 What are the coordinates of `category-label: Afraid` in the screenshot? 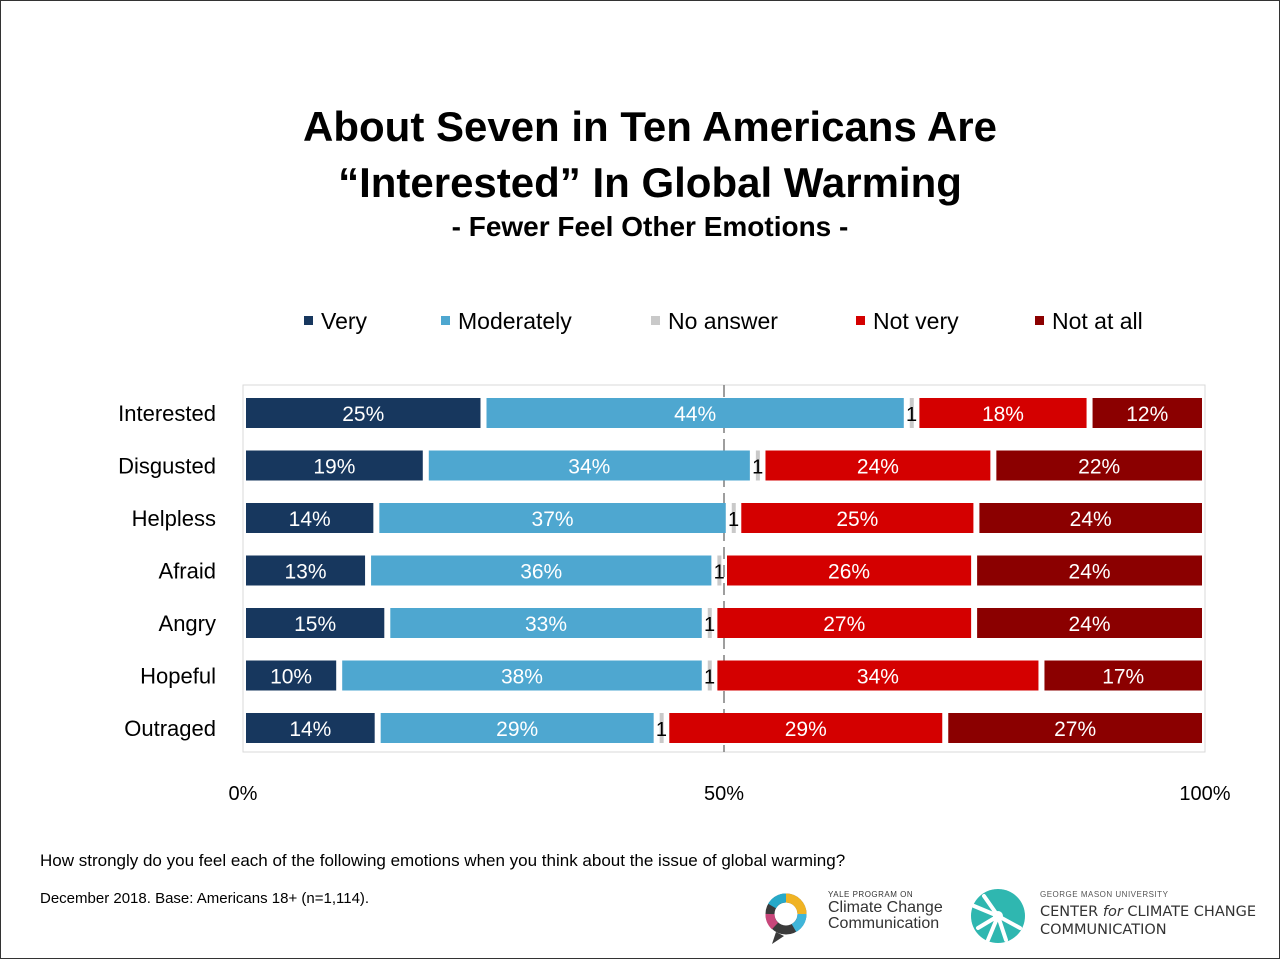 It's located at (187, 571).